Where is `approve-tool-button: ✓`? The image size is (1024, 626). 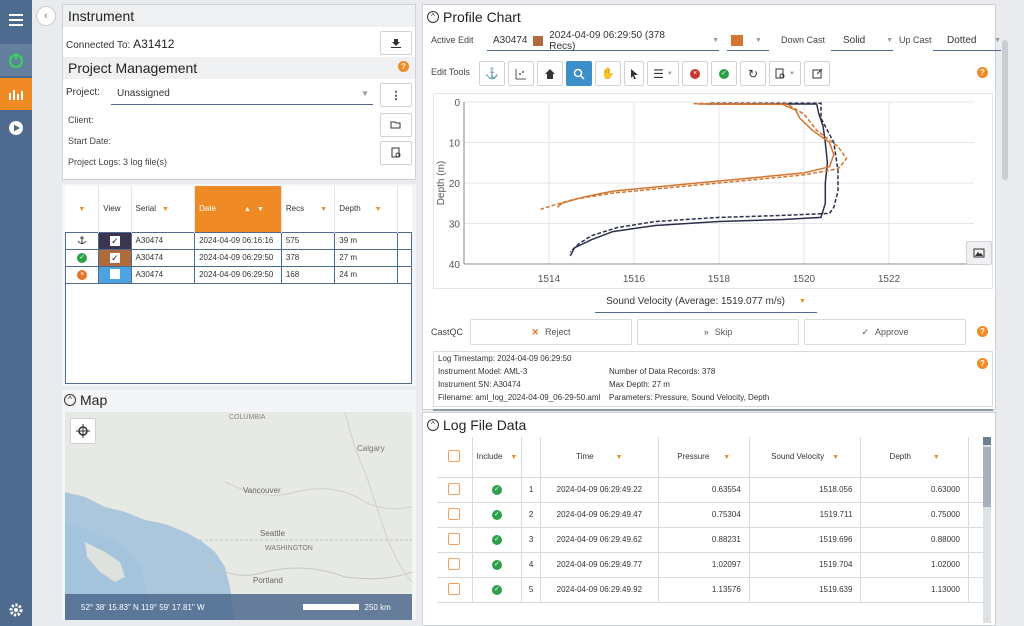
approve-tool-button: ✓ is located at coordinates (724, 73).